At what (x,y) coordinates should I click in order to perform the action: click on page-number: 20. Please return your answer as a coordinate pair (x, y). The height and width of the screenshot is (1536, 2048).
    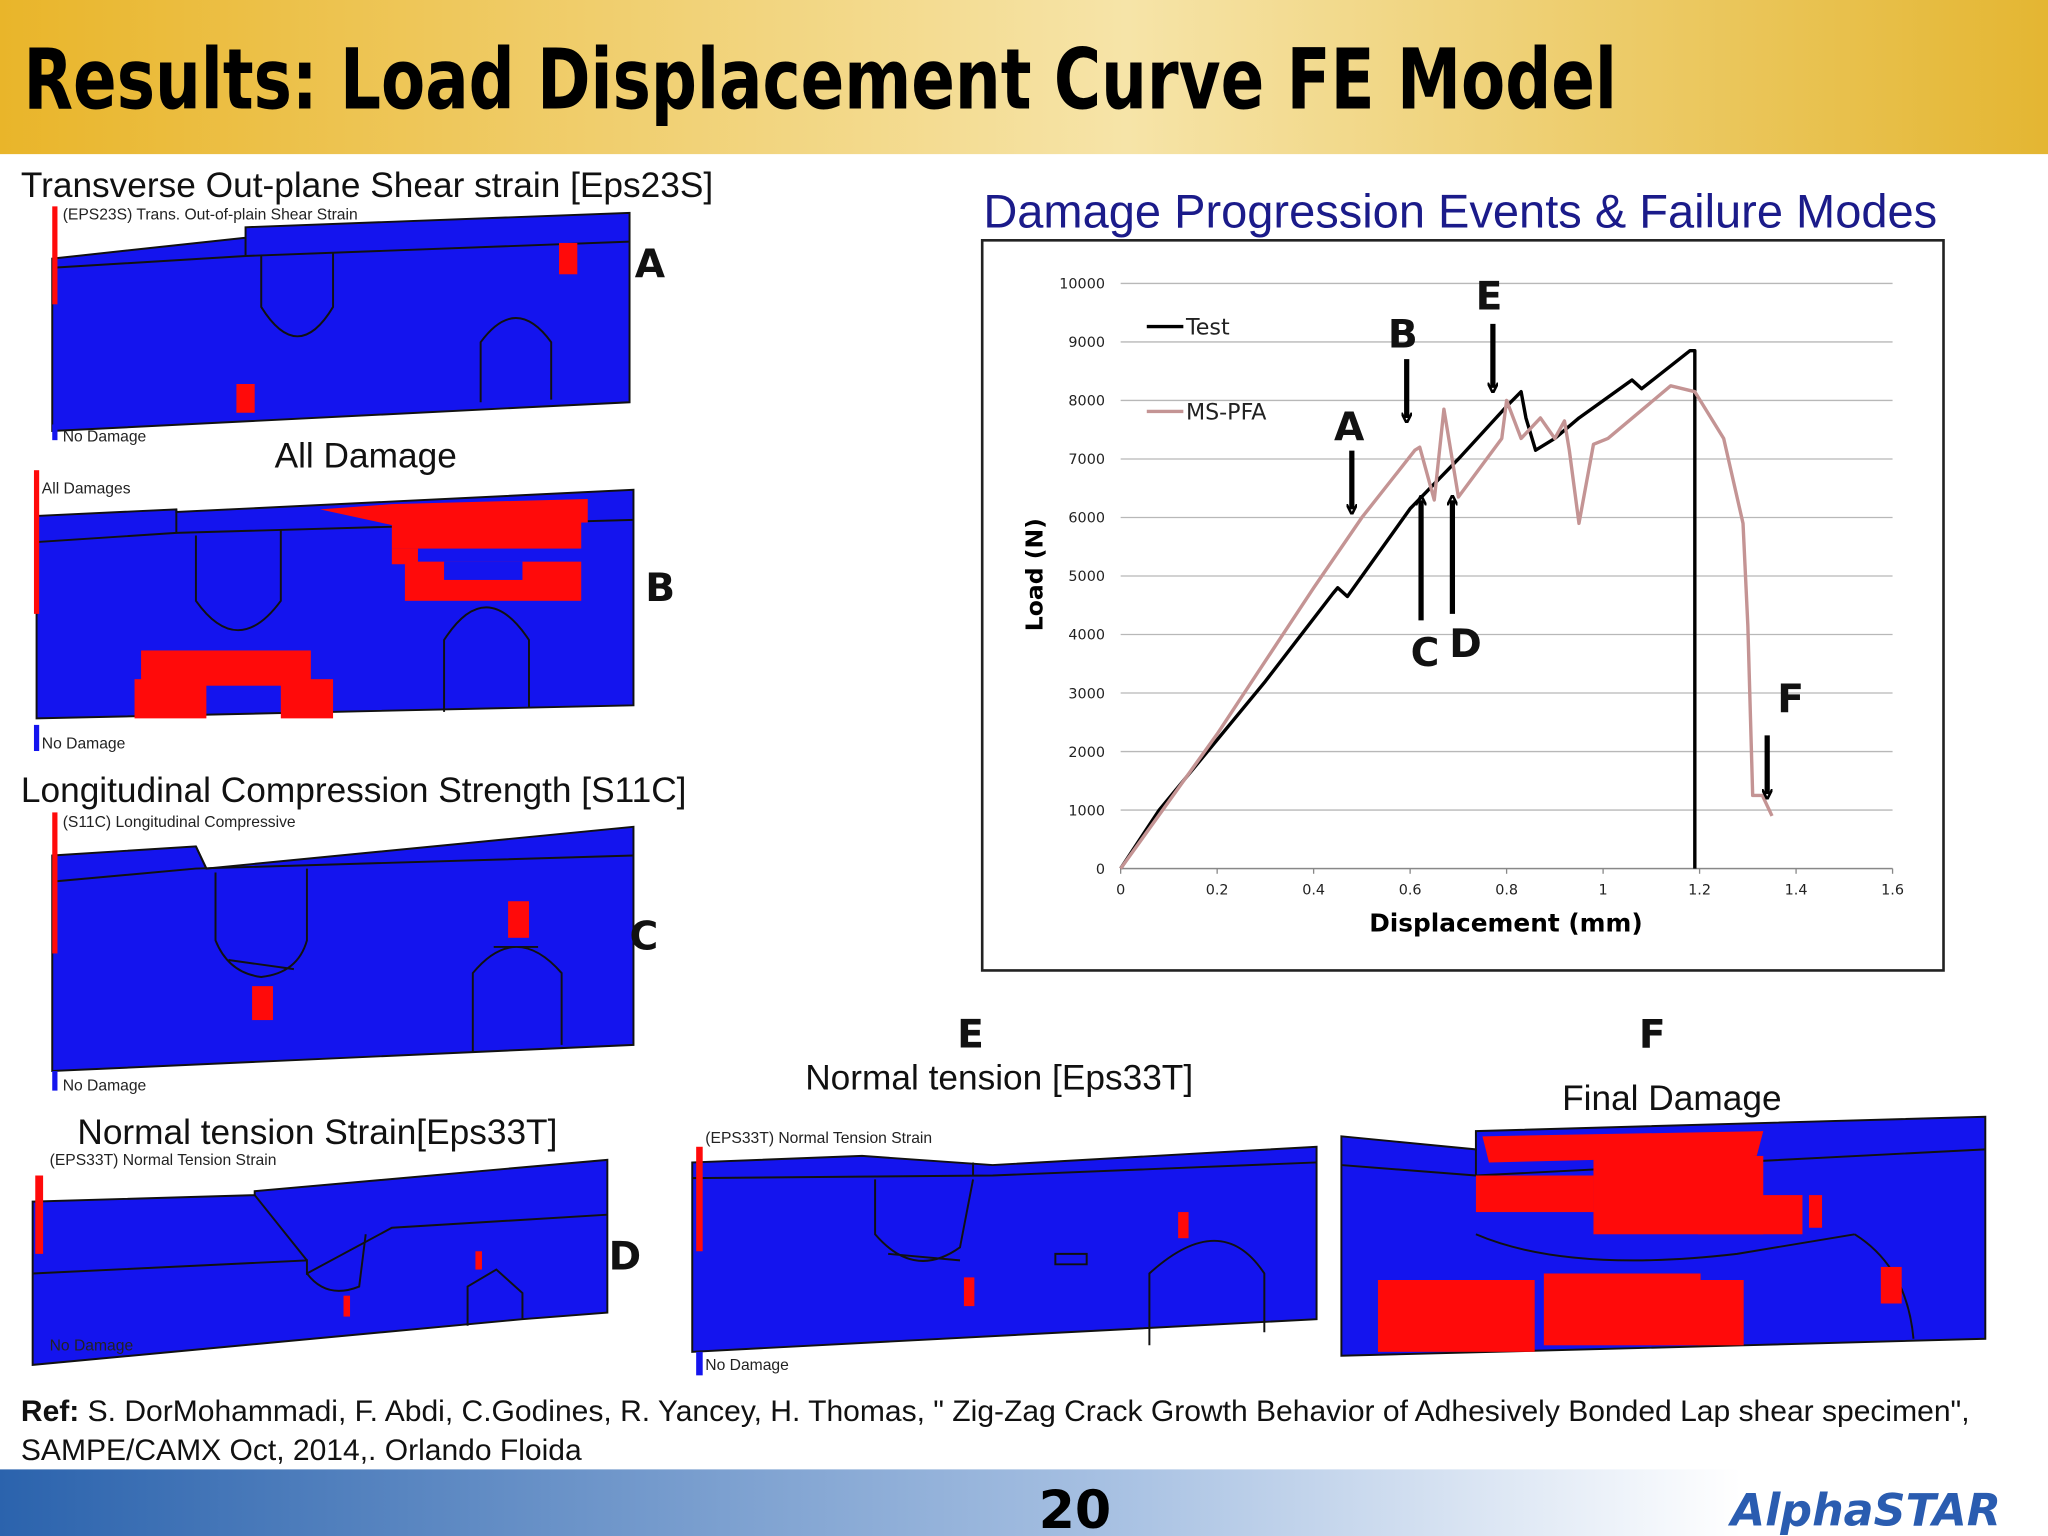
    Looking at the image, I should click on (1075, 1508).